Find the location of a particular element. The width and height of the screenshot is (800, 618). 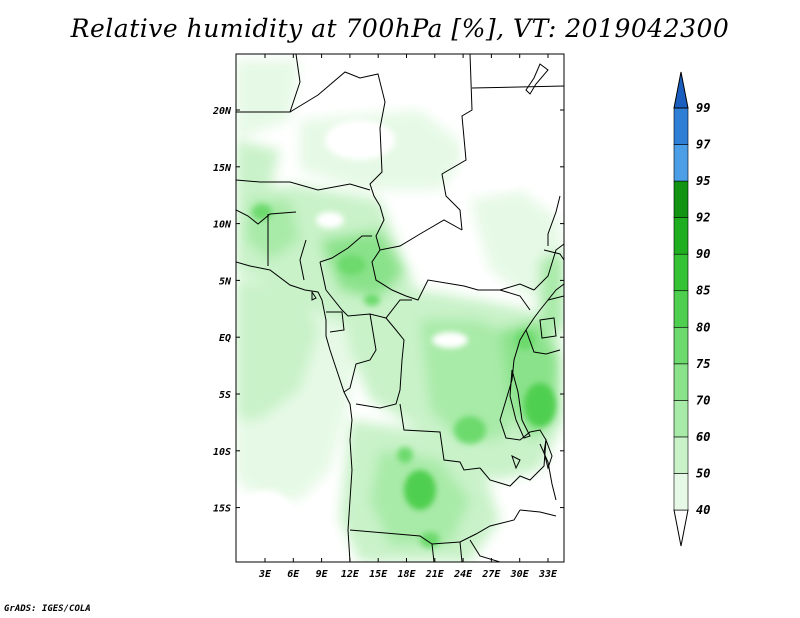

colorbar-label: 90 is located at coordinates (703, 254).